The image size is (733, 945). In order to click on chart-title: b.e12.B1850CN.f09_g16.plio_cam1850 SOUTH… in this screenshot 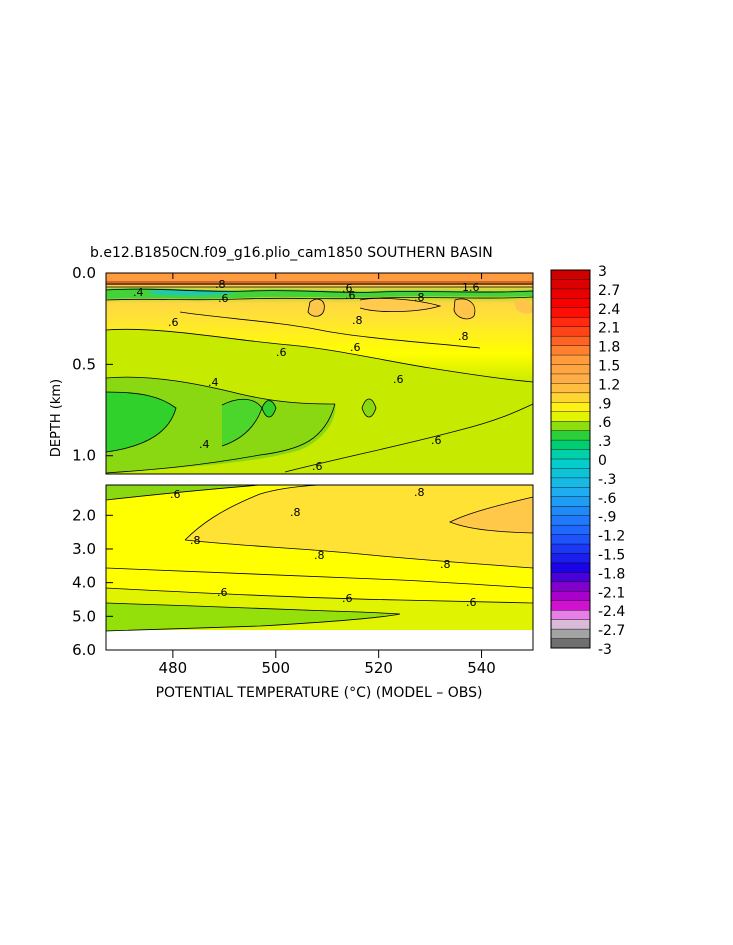, I will do `click(291, 253)`.